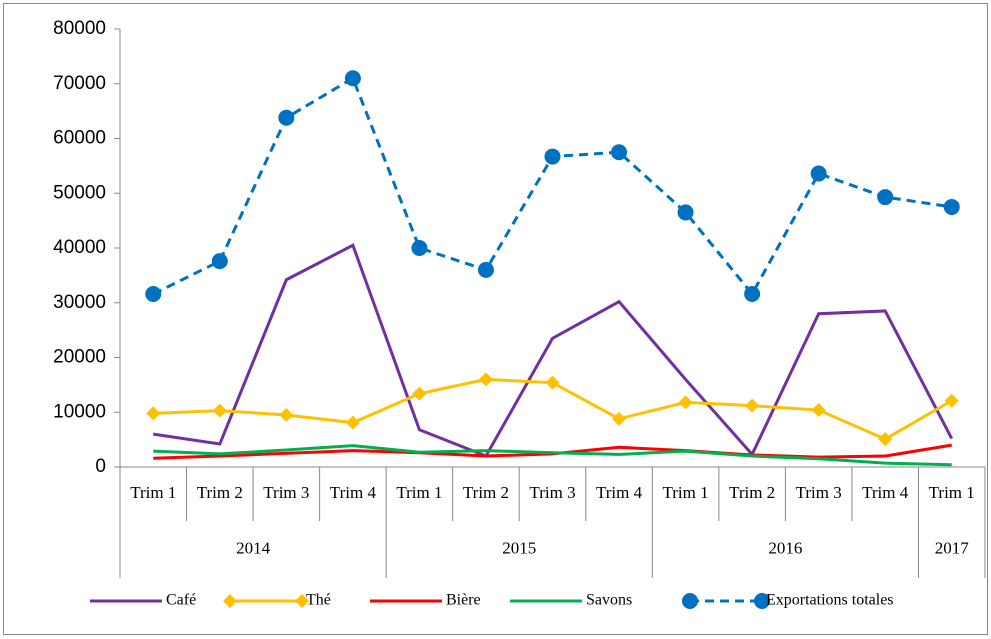  What do you see at coordinates (253, 547) in the screenshot?
I see `x-group-label: 2014` at bounding box center [253, 547].